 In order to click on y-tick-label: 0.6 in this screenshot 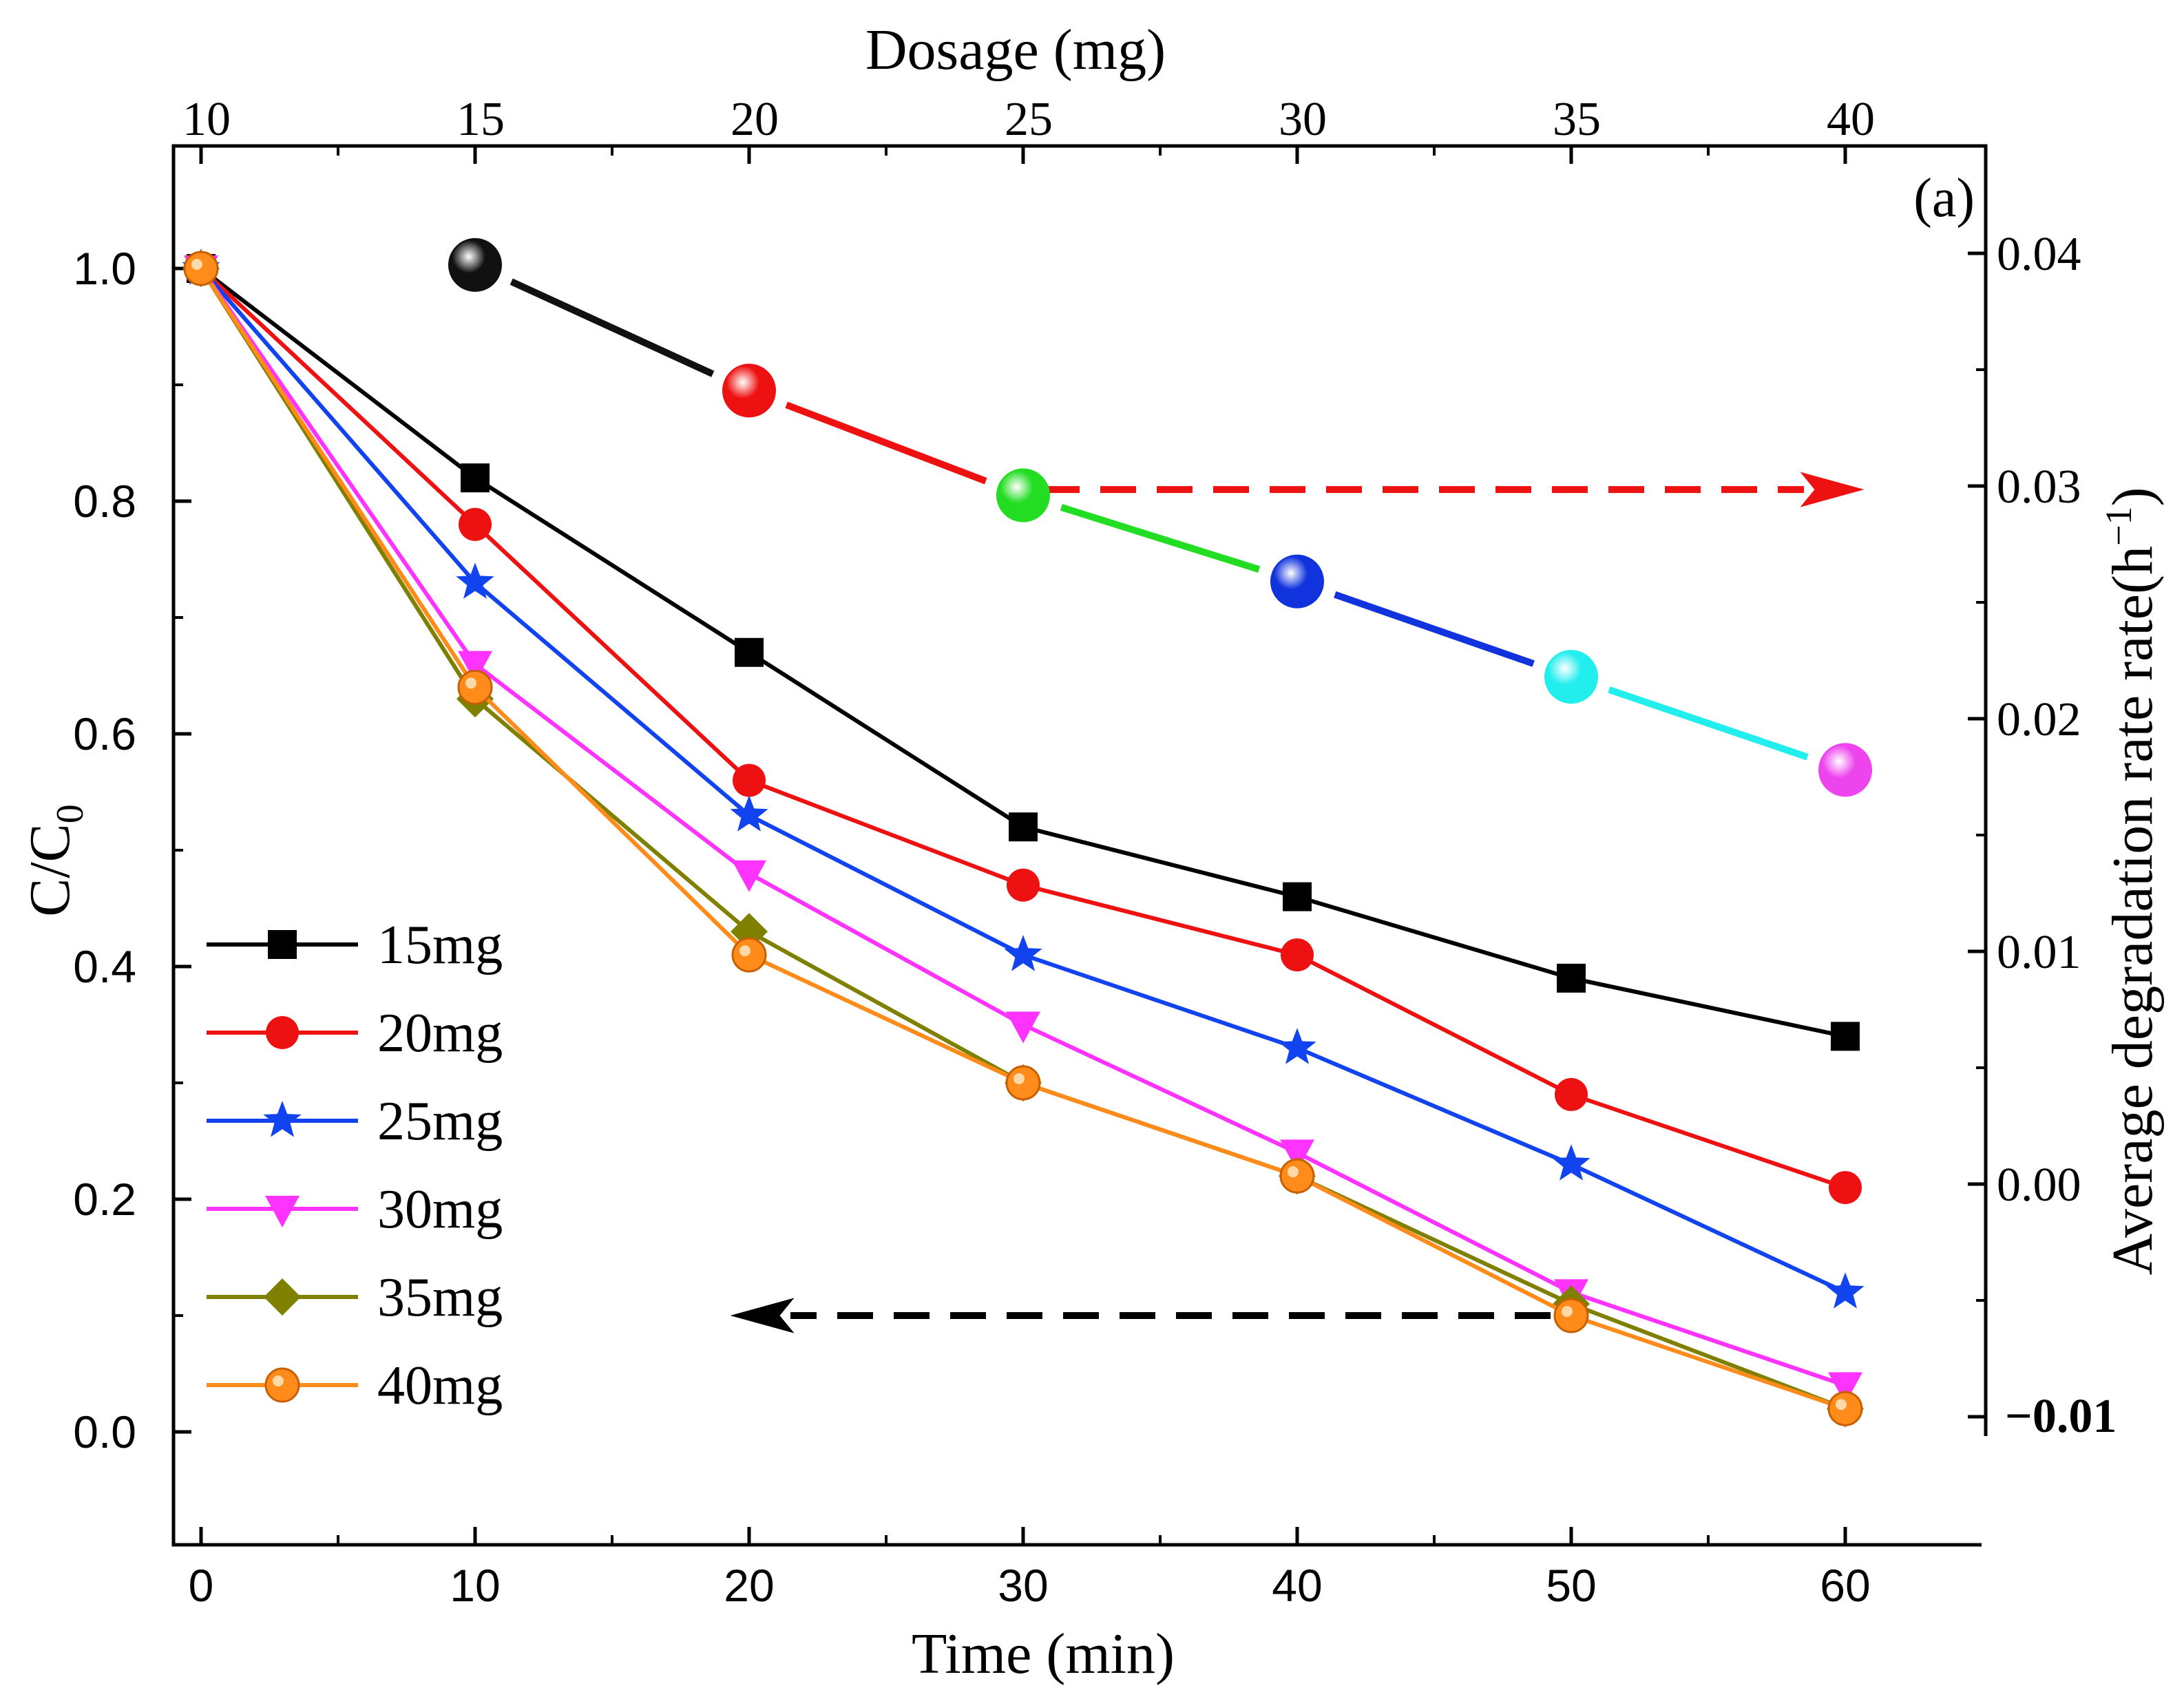, I will do `click(104, 733)`.